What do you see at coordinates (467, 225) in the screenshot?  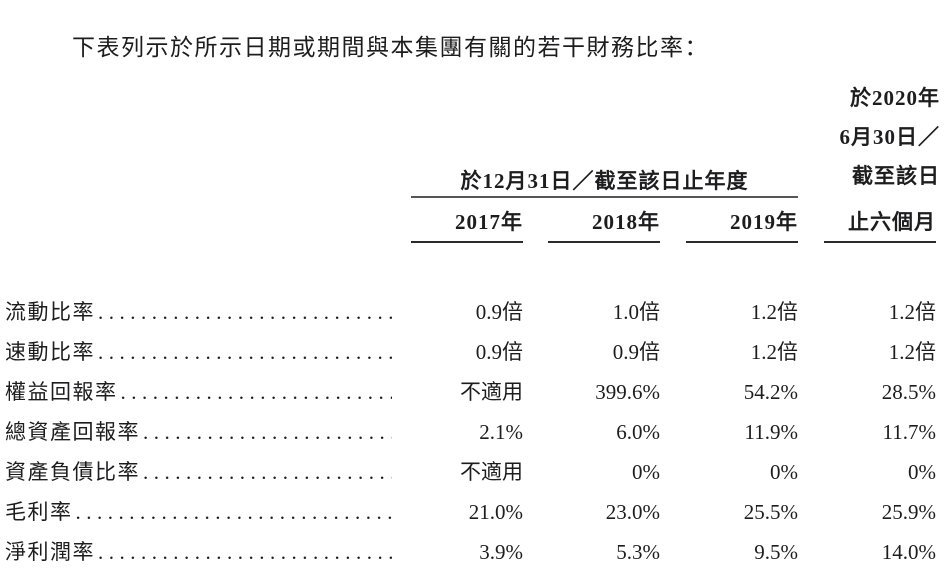 I see `column-header-2017: 2017年` at bounding box center [467, 225].